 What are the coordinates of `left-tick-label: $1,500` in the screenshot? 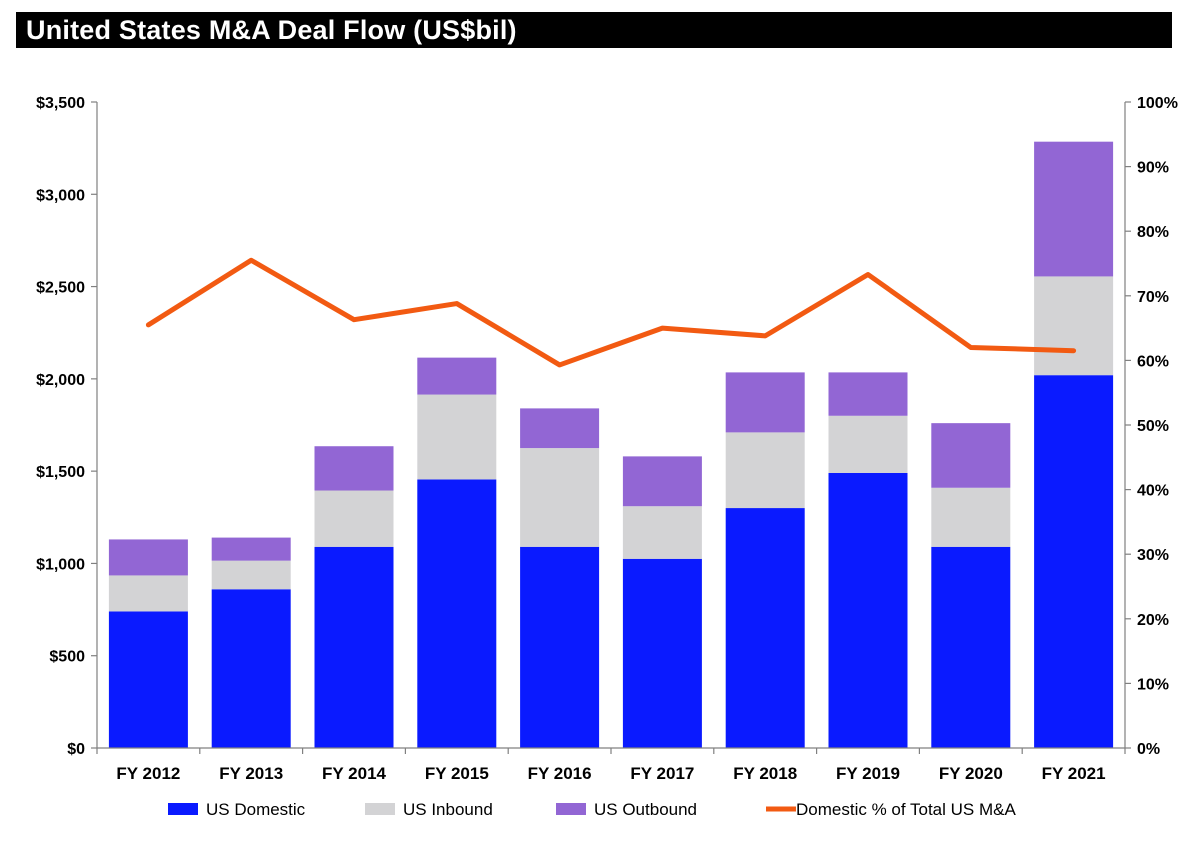 It's located at (60, 472).